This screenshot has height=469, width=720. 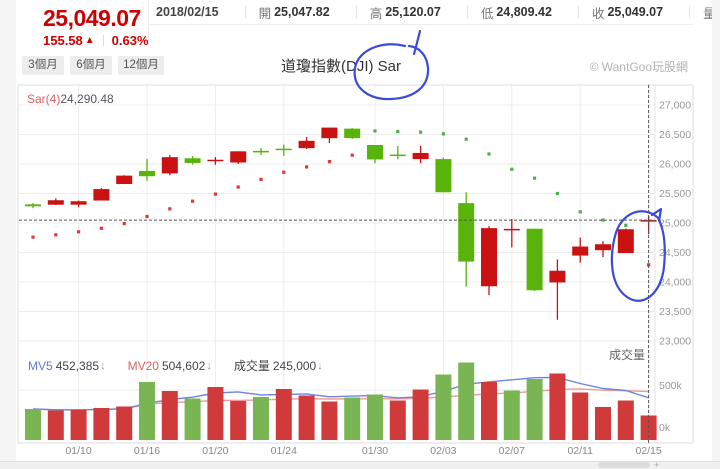 I want to click on last-price: 25,049.07, so click(x=92, y=18).